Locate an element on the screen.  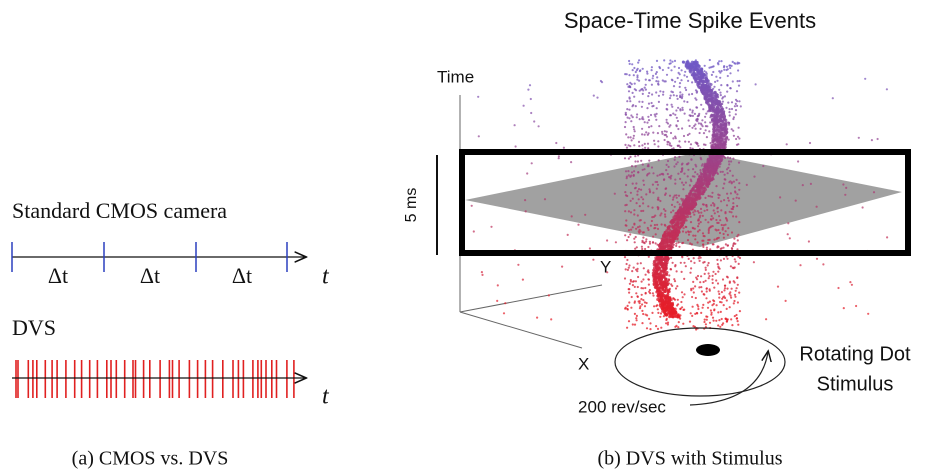
stimulus-label: Stimulus is located at coordinates (855, 384).